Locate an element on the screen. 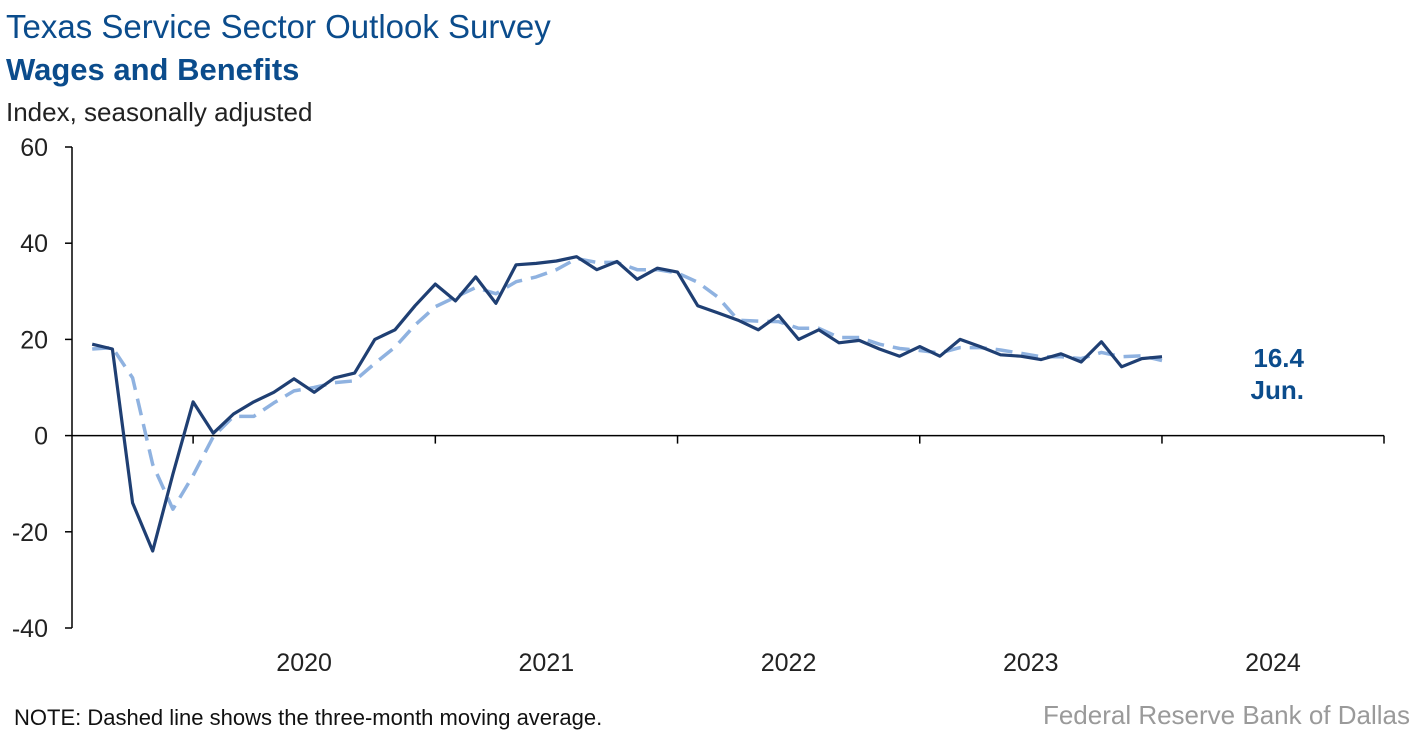 The height and width of the screenshot is (738, 1422). x-tick-label: 2024 is located at coordinates (1273, 663).